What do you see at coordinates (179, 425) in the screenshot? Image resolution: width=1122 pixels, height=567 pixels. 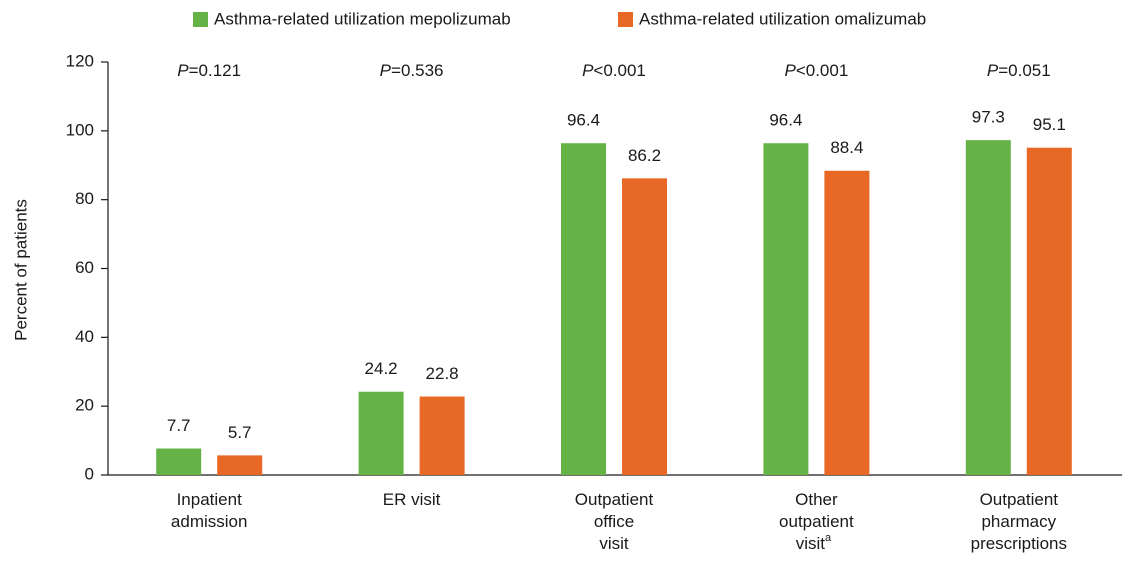 I see `value-label: 7.7` at bounding box center [179, 425].